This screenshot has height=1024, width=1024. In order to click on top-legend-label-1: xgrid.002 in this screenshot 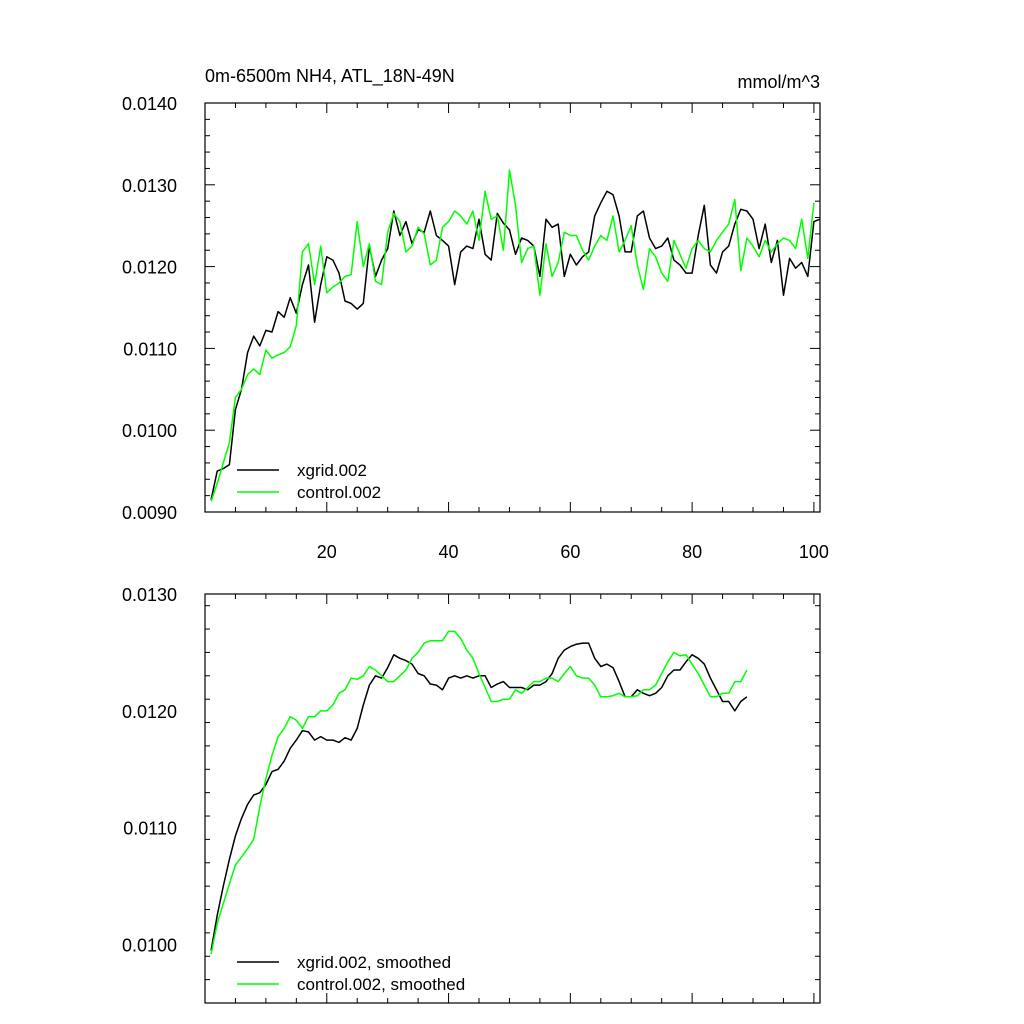, I will do `click(332, 470)`.